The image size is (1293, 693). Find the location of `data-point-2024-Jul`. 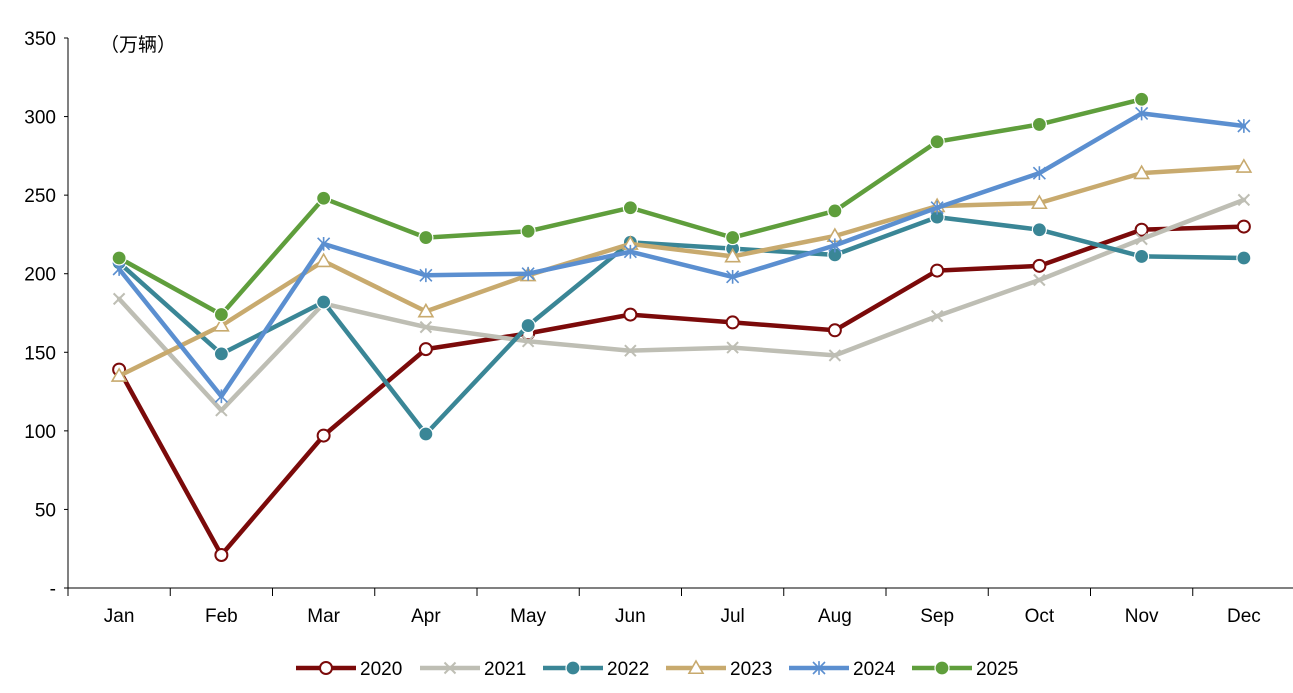

data-point-2024-Jul is located at coordinates (733, 276).